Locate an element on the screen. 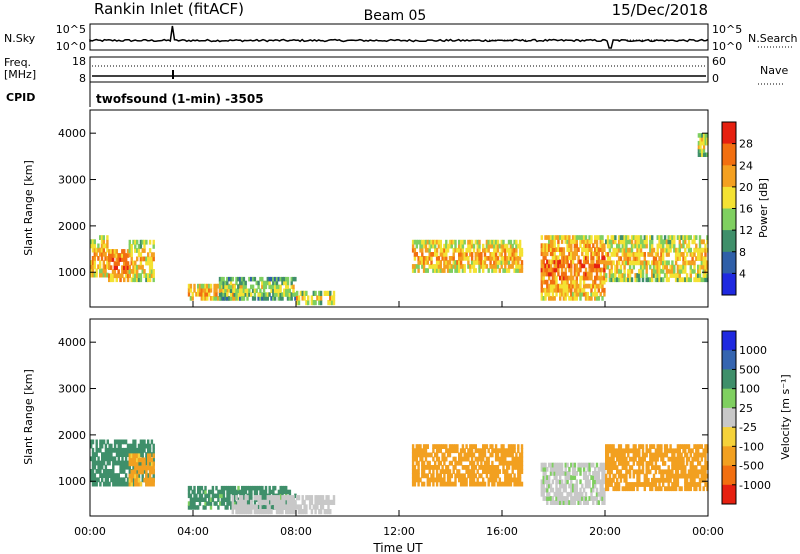 This screenshot has width=800, height=554. power-ytick-label-3: 4000 is located at coordinates (72, 133).